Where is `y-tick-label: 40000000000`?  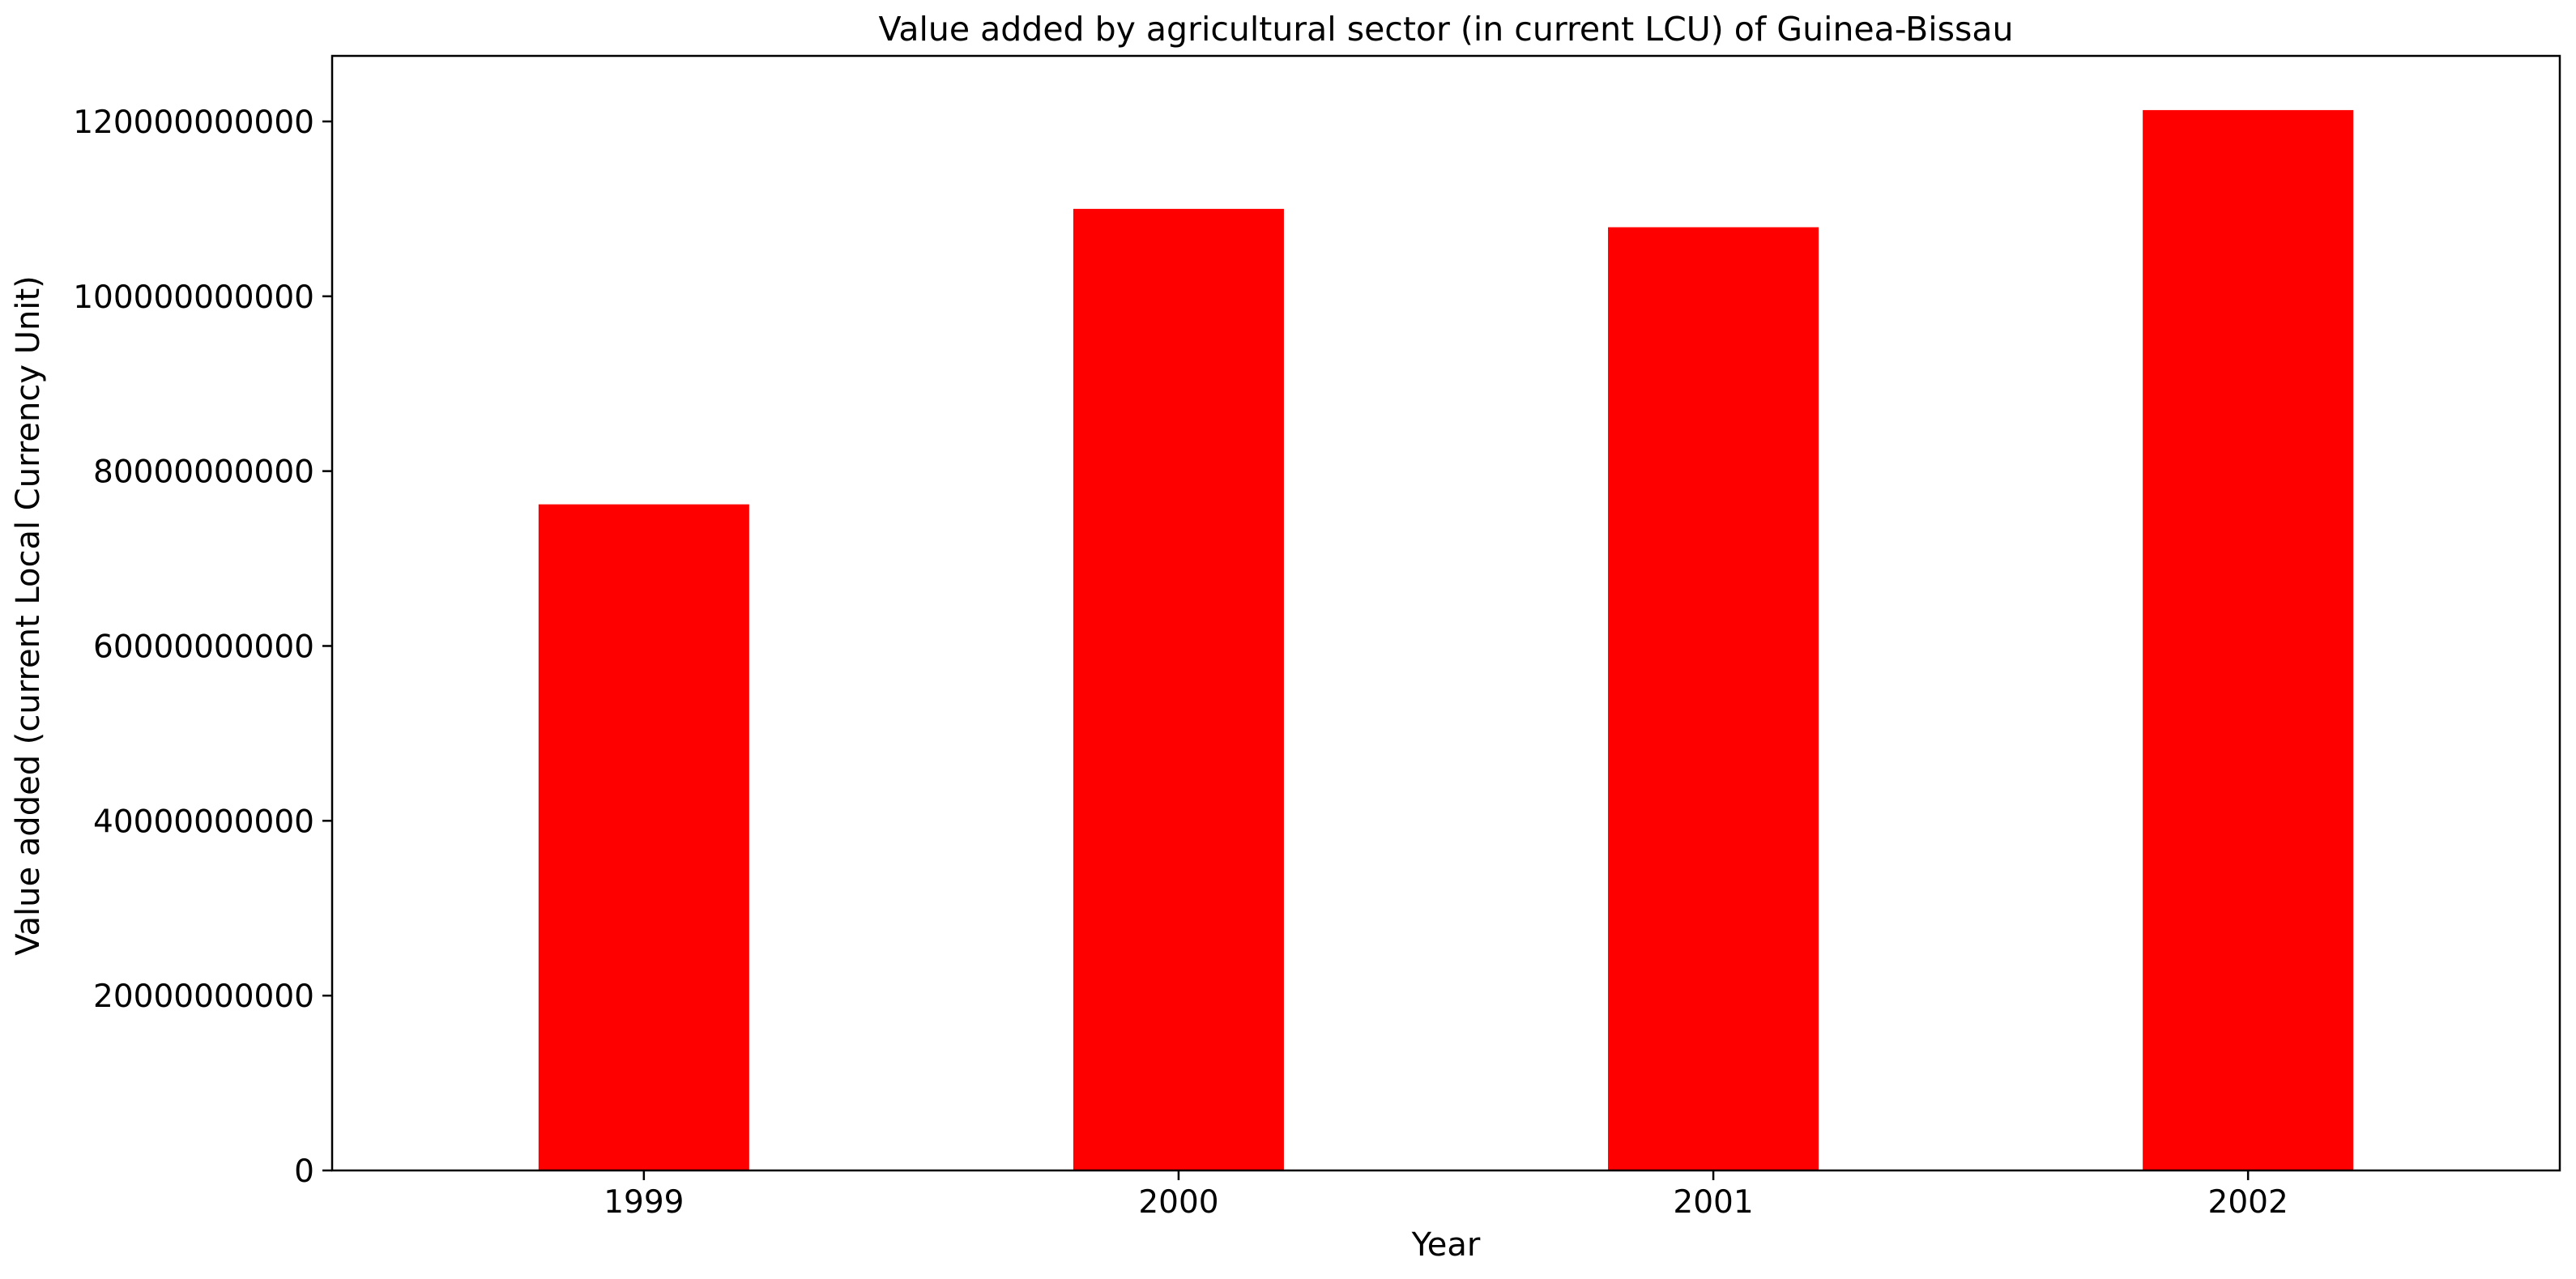 y-tick-label: 40000000000 is located at coordinates (203, 822).